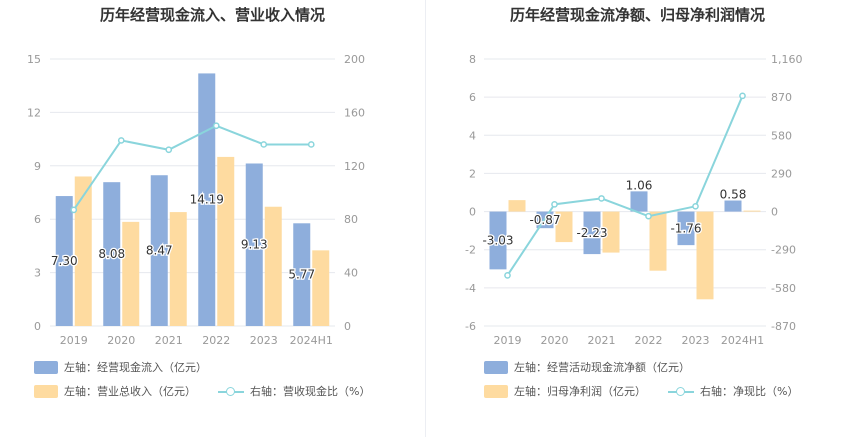  Describe the element at coordinates (311, 340) in the screenshot. I see `left-x-tick: 2024H1` at that location.